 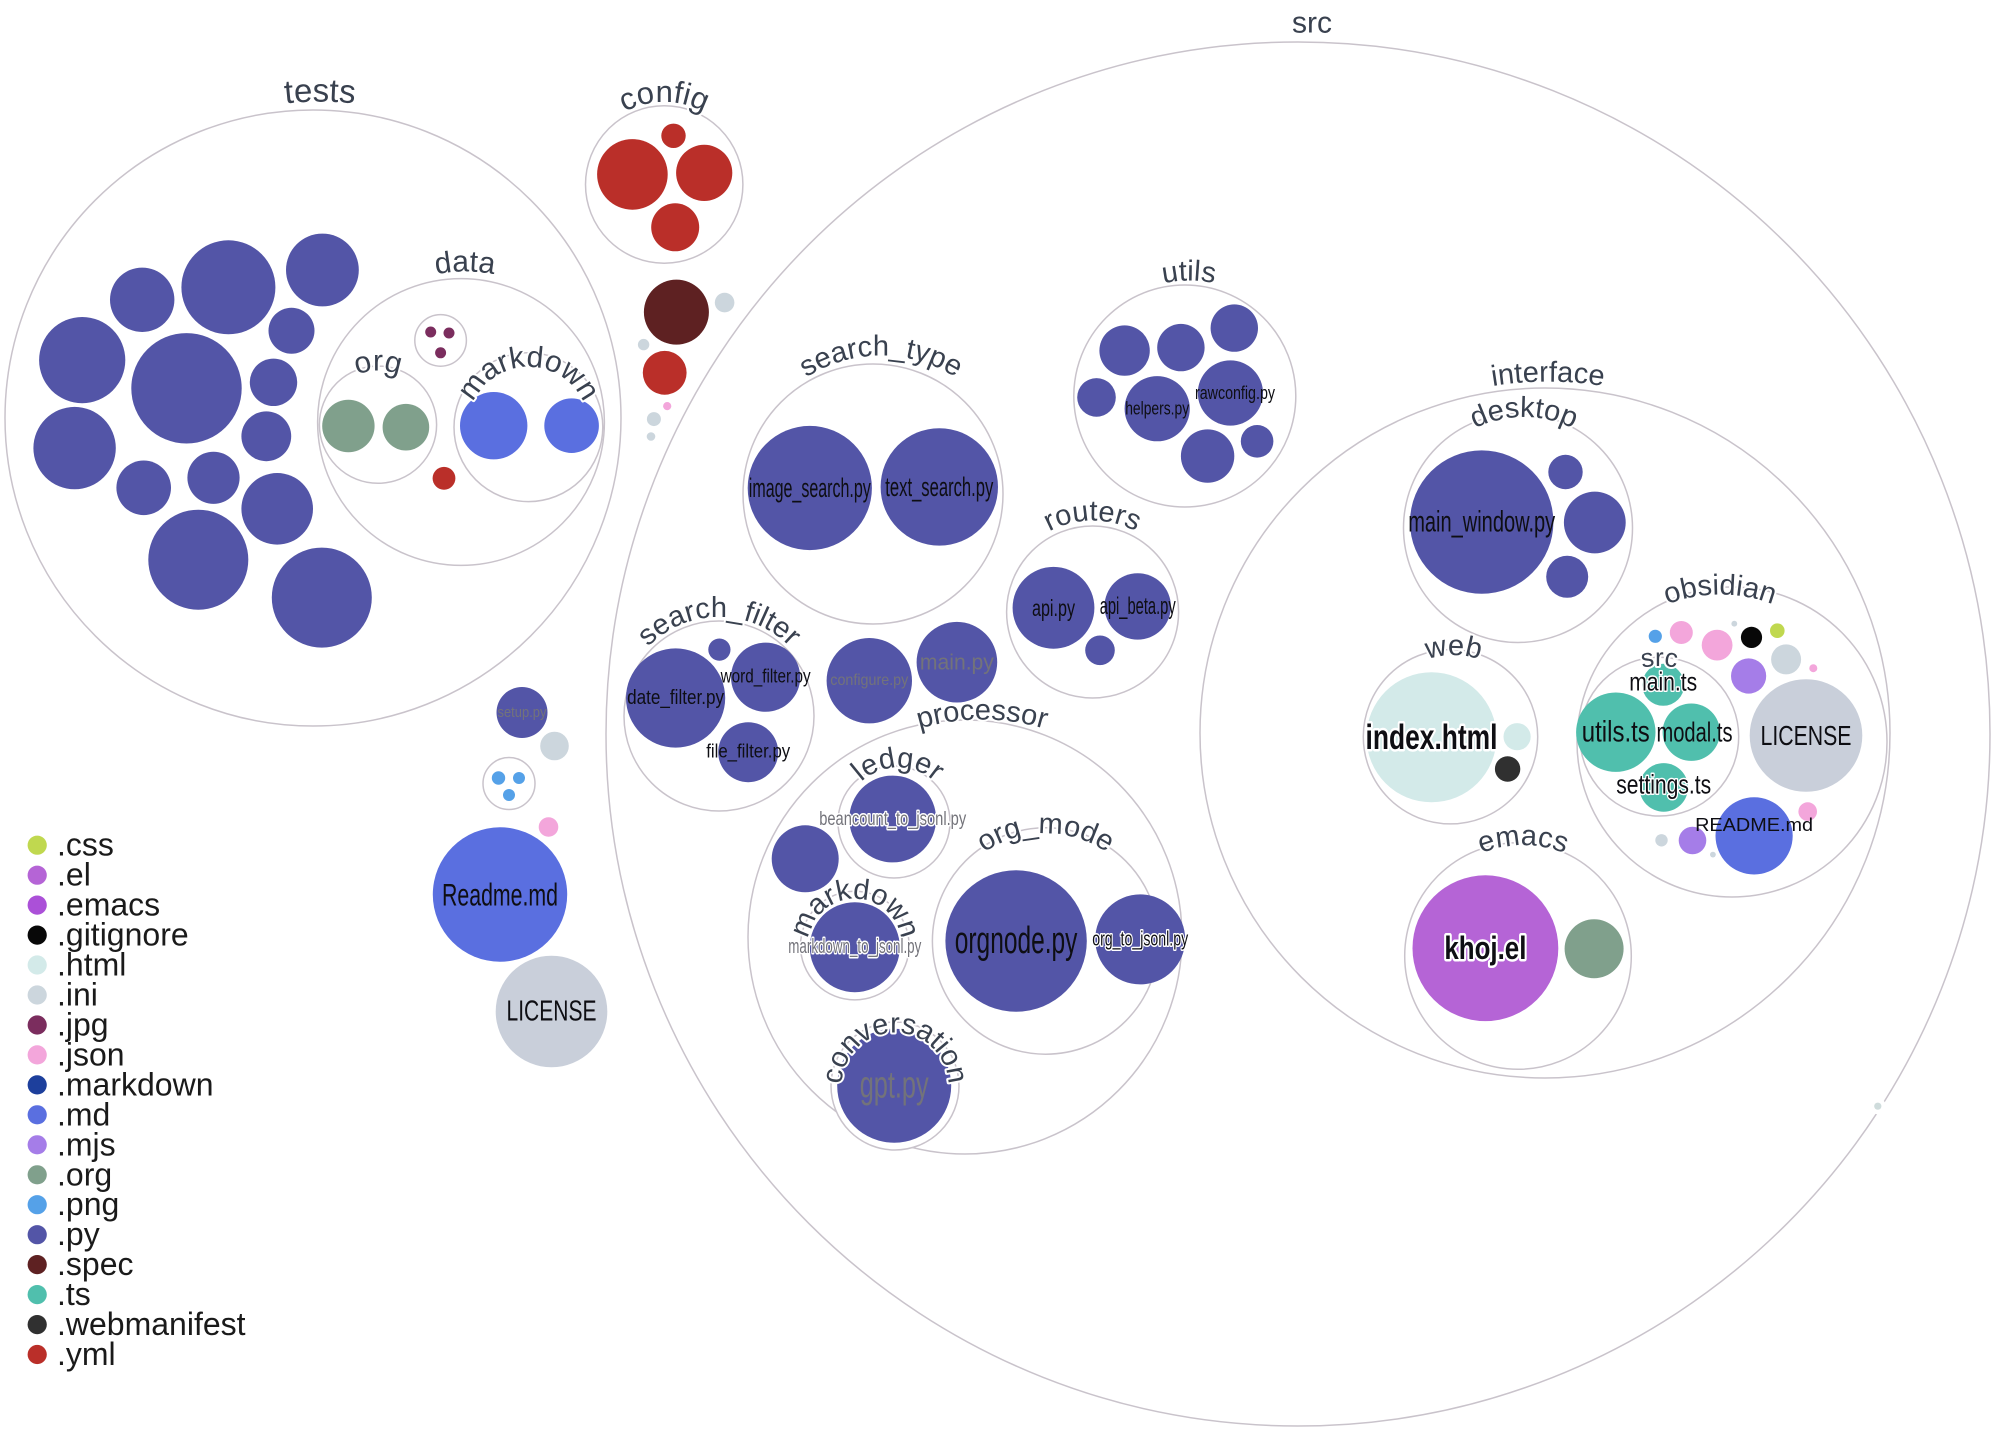 I want to click on svg-text: rawconfig.py, so click(x=1235, y=393).